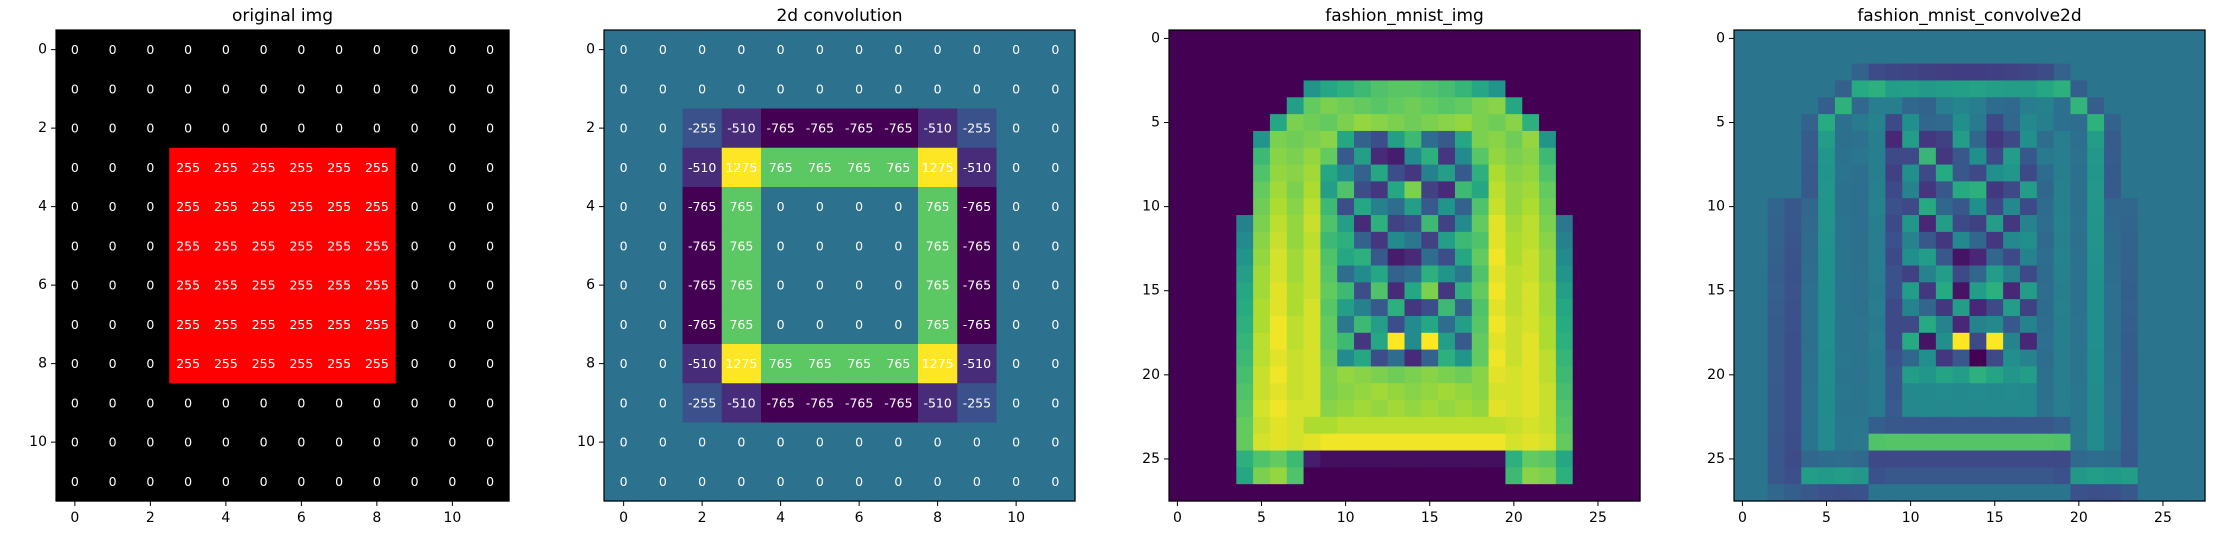 Image resolution: width=2217 pixels, height=535 pixels. Describe the element at coordinates (938, 285) in the screenshot. I see `cell-value-label: 765` at that location.